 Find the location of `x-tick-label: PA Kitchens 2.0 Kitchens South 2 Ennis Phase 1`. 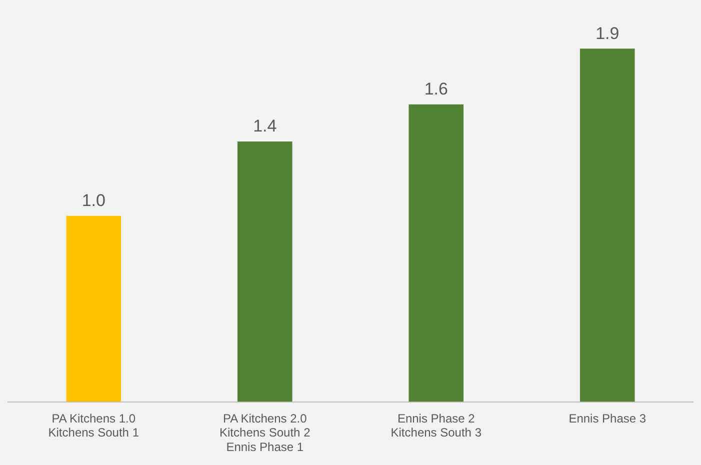

x-tick-label: PA Kitchens 2.0 Kitchens South 2 Ennis Phase 1 is located at coordinates (265, 432).